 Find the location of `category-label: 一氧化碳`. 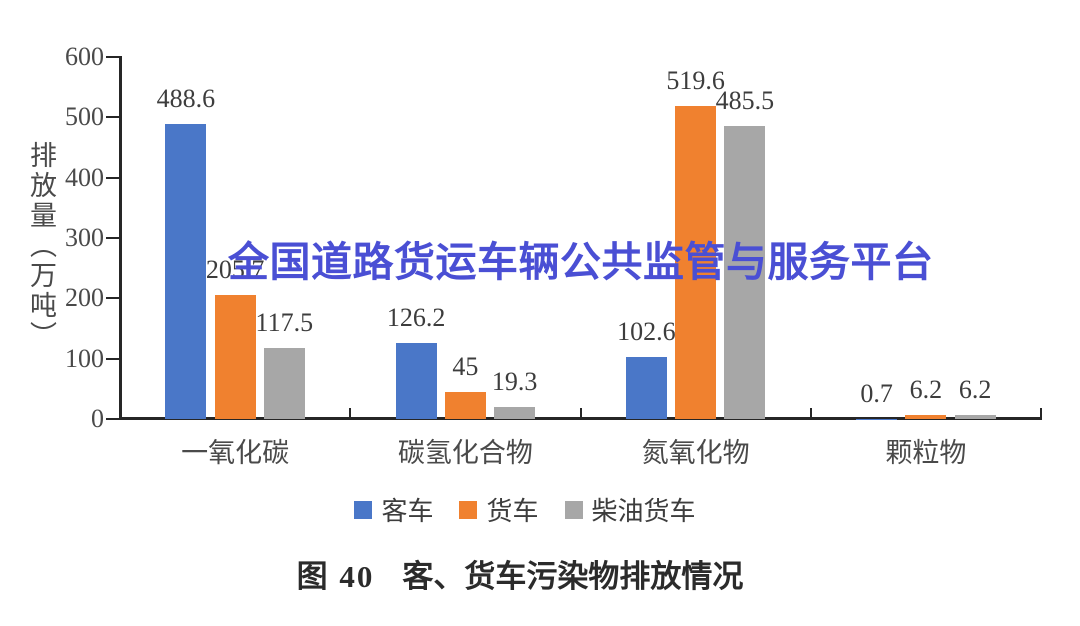

category-label: 一氧化碳 is located at coordinates (235, 453).